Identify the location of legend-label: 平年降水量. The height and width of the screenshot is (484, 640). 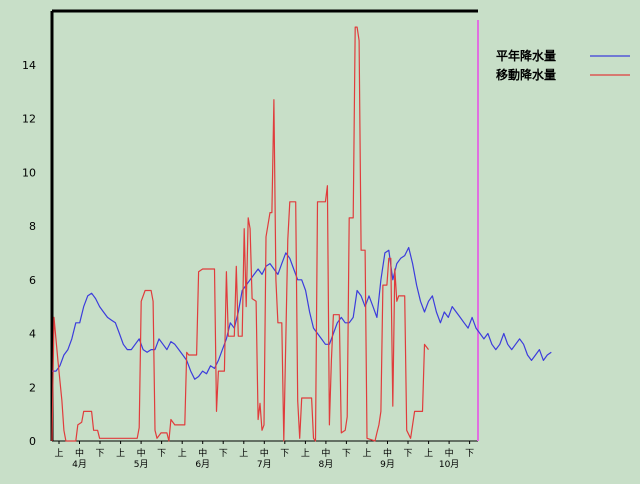
(526, 55).